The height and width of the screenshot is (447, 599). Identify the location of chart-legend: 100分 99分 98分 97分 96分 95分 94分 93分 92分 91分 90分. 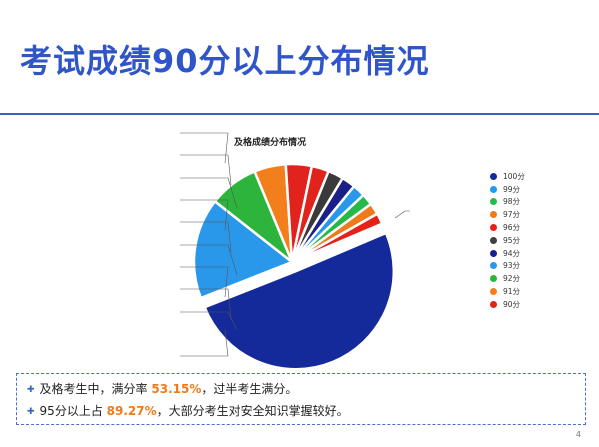
(507, 240).